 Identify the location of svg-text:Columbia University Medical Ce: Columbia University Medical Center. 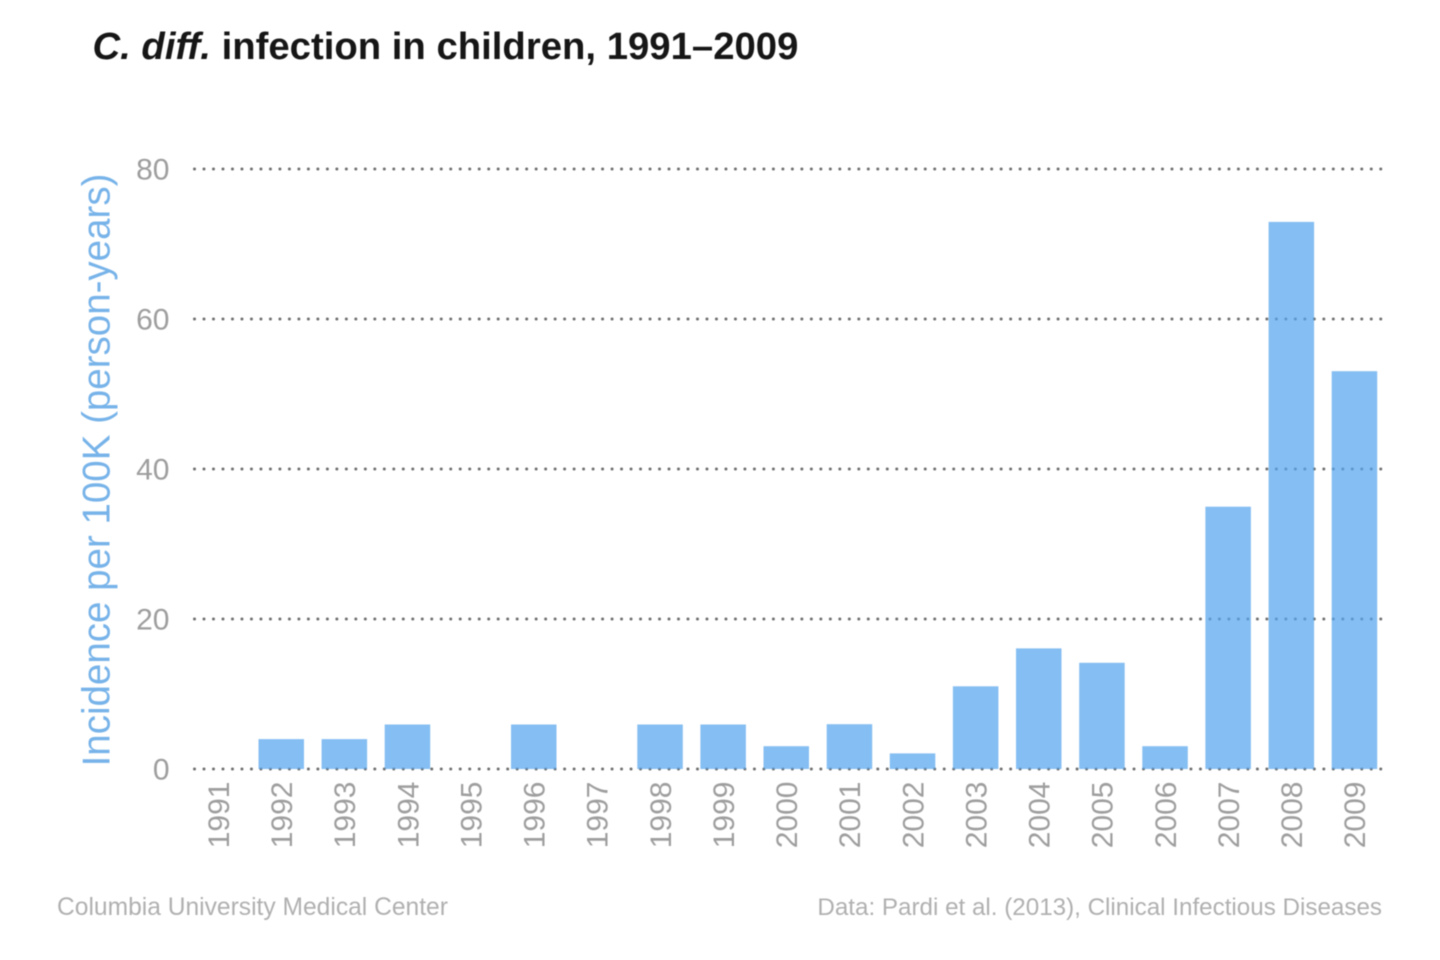
(252, 907).